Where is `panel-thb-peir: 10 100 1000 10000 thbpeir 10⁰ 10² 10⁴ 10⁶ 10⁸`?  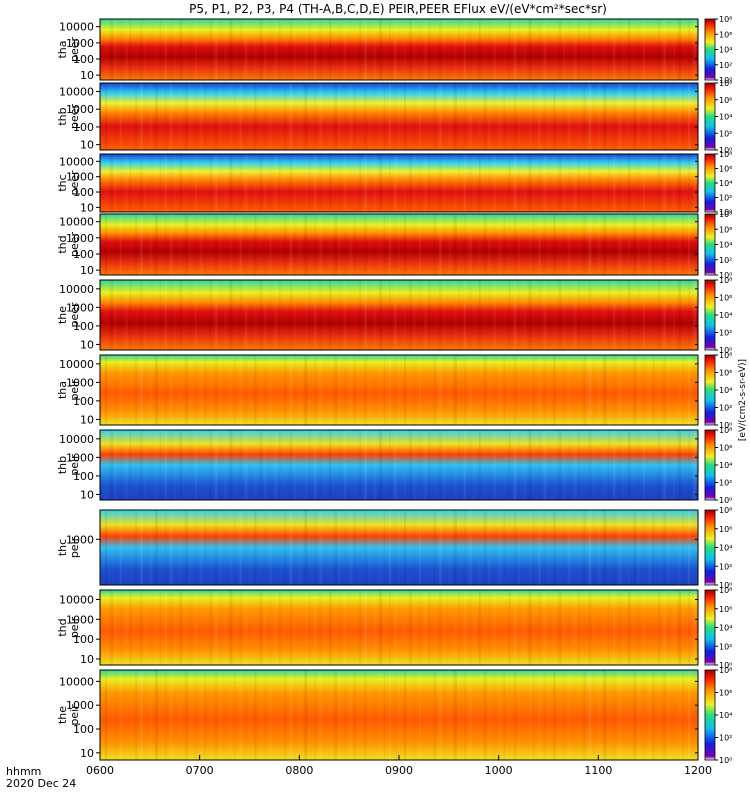
panel-thb-peir: 10 100 1000 10000 thbpeir 10⁰ 10² 10⁴ 10⁶ 10⁸ is located at coordinates (394, 465).